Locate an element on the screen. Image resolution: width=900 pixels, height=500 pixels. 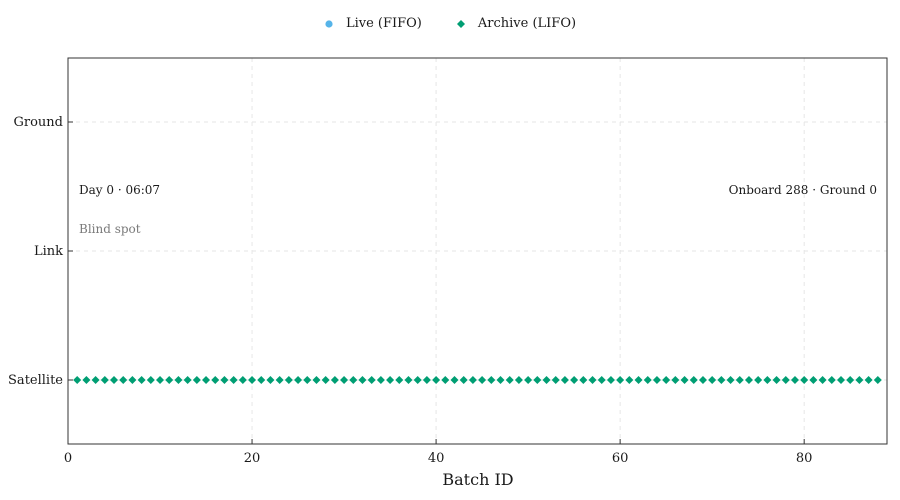
legend-label-archive: Archive (LIFO) is located at coordinates (527, 23).